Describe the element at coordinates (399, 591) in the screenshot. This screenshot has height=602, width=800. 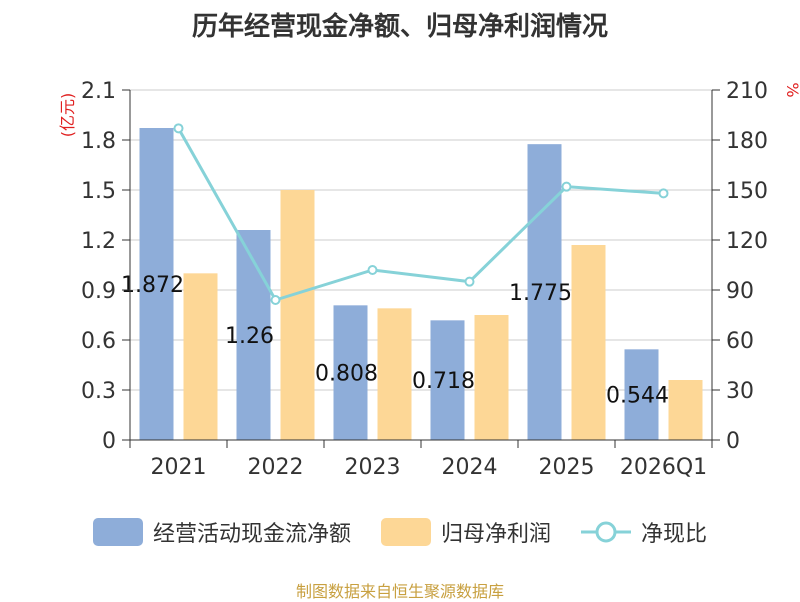
I see `source-note: 制图数据来自恒生聚源数据库` at that location.